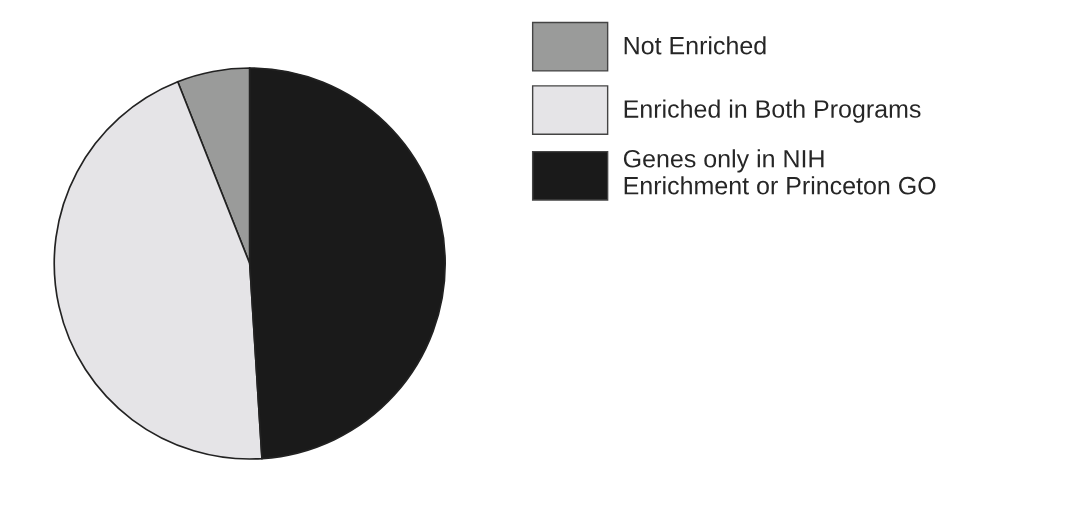 Image resolution: width=1074 pixels, height=527 pixels. Describe the element at coordinates (779, 172) in the screenshot. I see `legend-label: Genes only in NIH Enrichment or Princeton GO` at that location.